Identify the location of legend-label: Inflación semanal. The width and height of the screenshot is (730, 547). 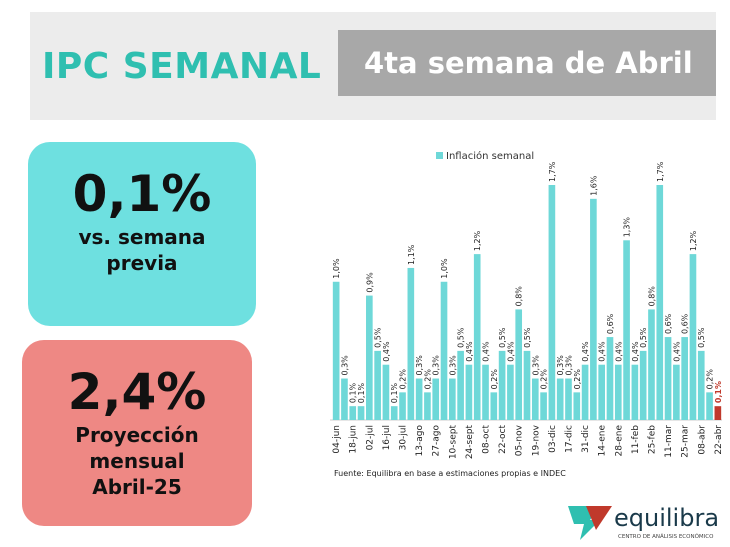
(490, 156).